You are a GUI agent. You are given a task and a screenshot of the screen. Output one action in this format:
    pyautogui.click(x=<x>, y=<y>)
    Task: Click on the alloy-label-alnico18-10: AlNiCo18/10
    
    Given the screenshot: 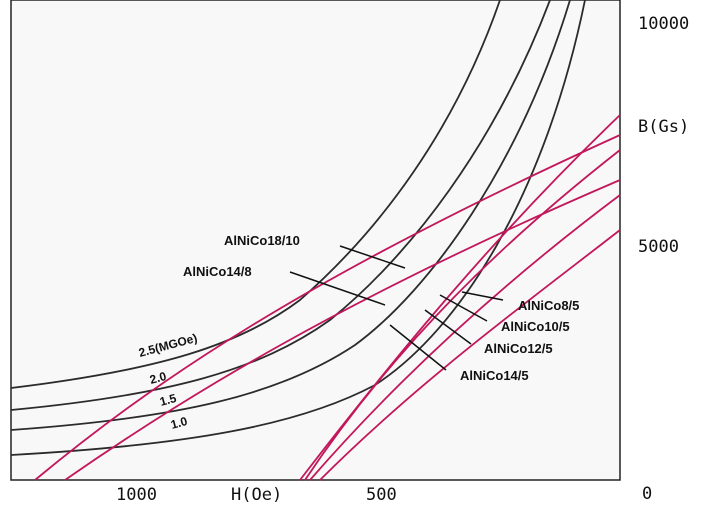 What is the action you would take?
    pyautogui.click(x=262, y=240)
    